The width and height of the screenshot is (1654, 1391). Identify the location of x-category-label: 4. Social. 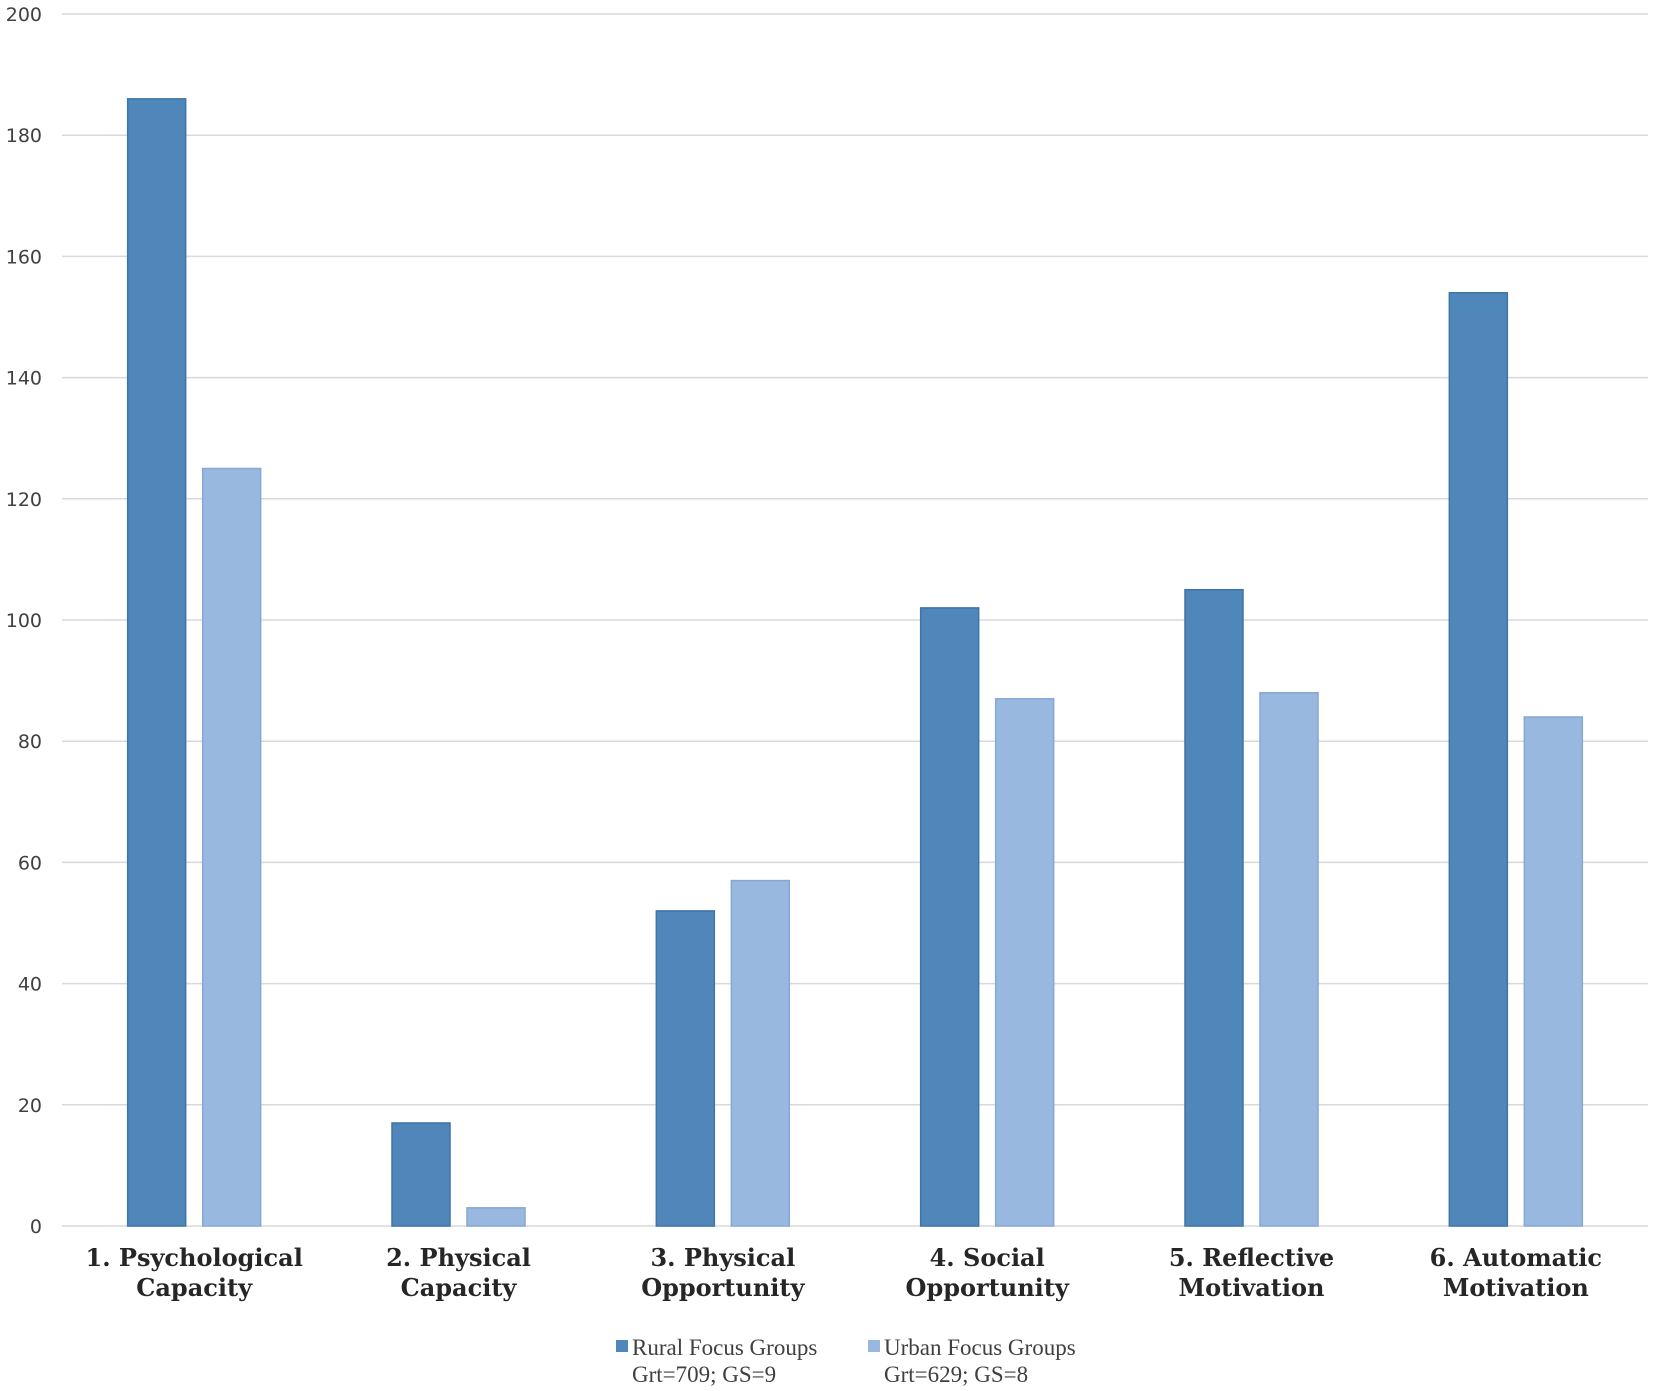
(987, 1257).